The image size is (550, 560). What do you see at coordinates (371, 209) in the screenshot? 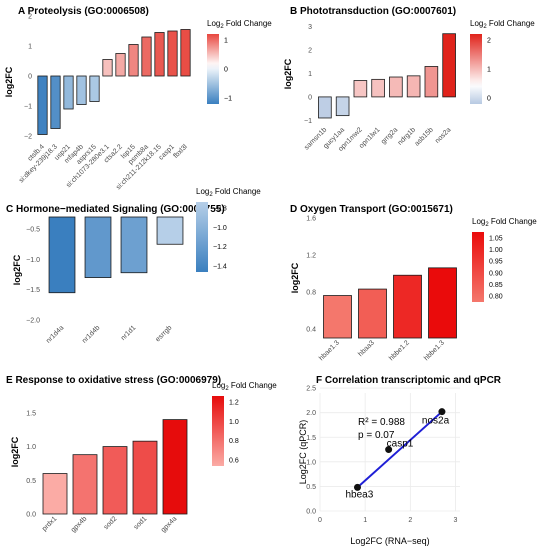
I see `panel-title: D Oxygen Transport (GO:0015671)` at bounding box center [371, 209].